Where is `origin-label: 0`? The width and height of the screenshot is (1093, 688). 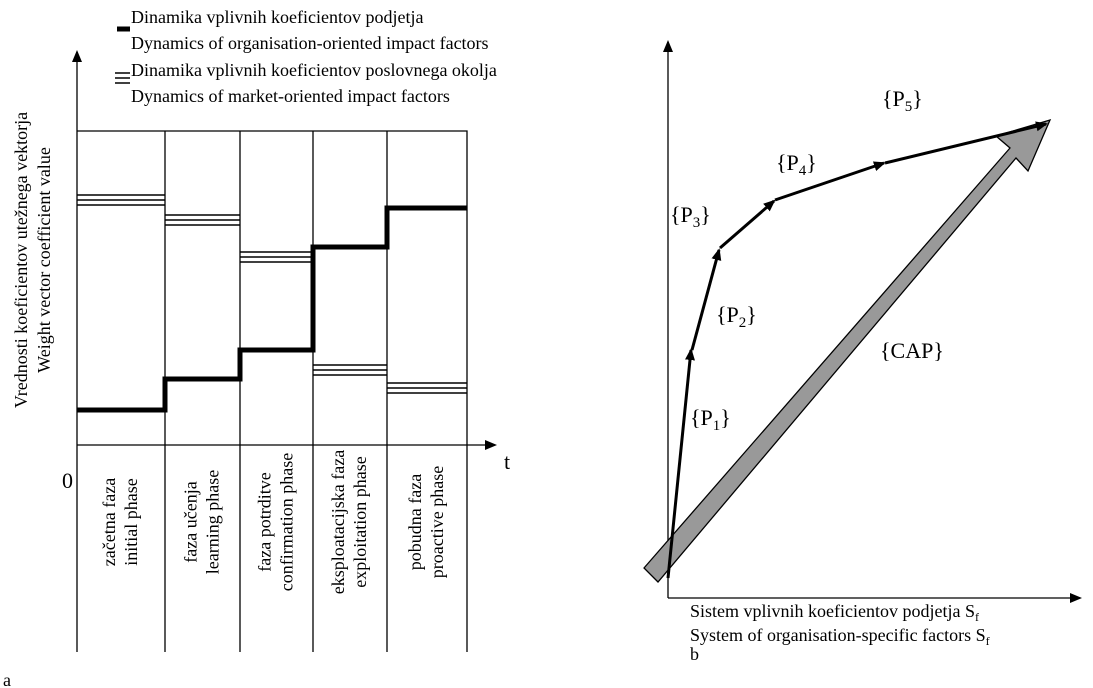
origin-label: 0 is located at coordinates (67, 480).